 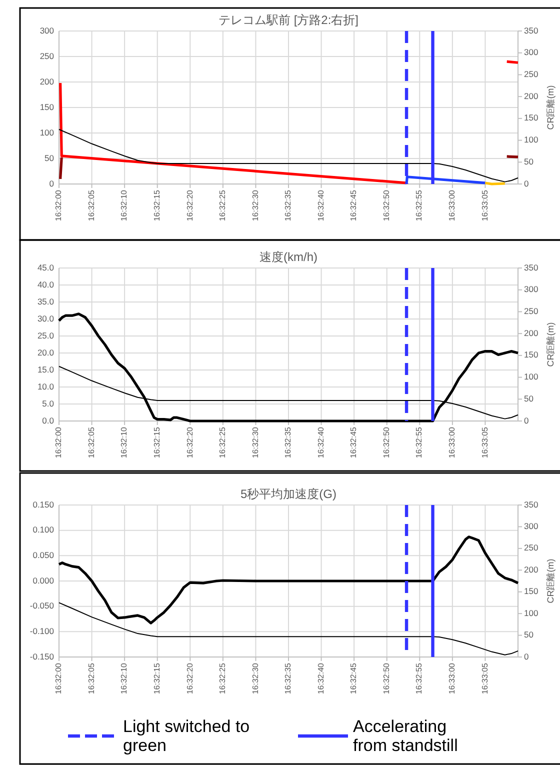 What do you see at coordinates (45, 386) in the screenshot?
I see `y-tick-label: 10.0` at bounding box center [45, 386].